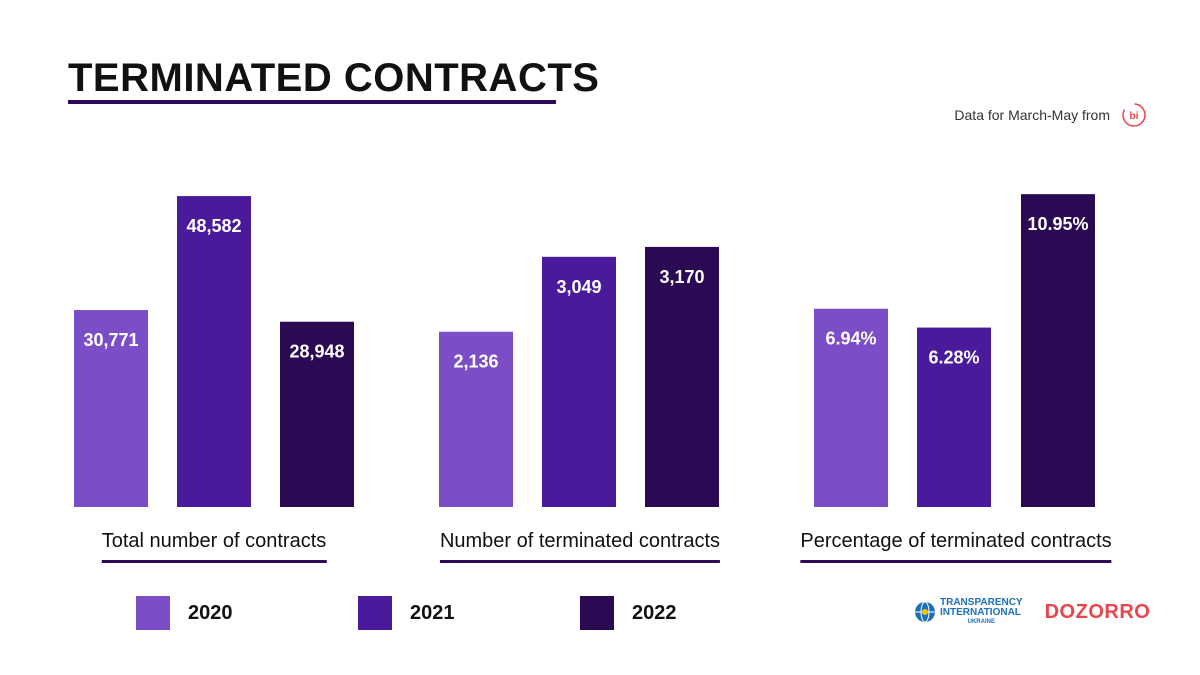 This screenshot has height=675, width=1200. What do you see at coordinates (980, 612) in the screenshot?
I see `ti-line2: INTERNATIONAL` at bounding box center [980, 612].